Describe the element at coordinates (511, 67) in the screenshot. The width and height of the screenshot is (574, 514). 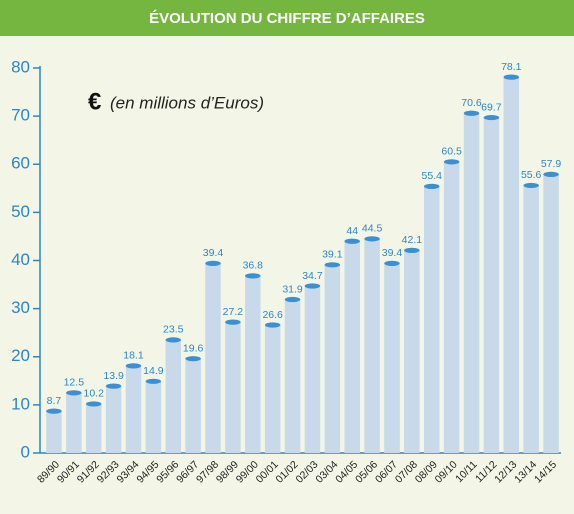
I see `value-label: 78.1` at that location.